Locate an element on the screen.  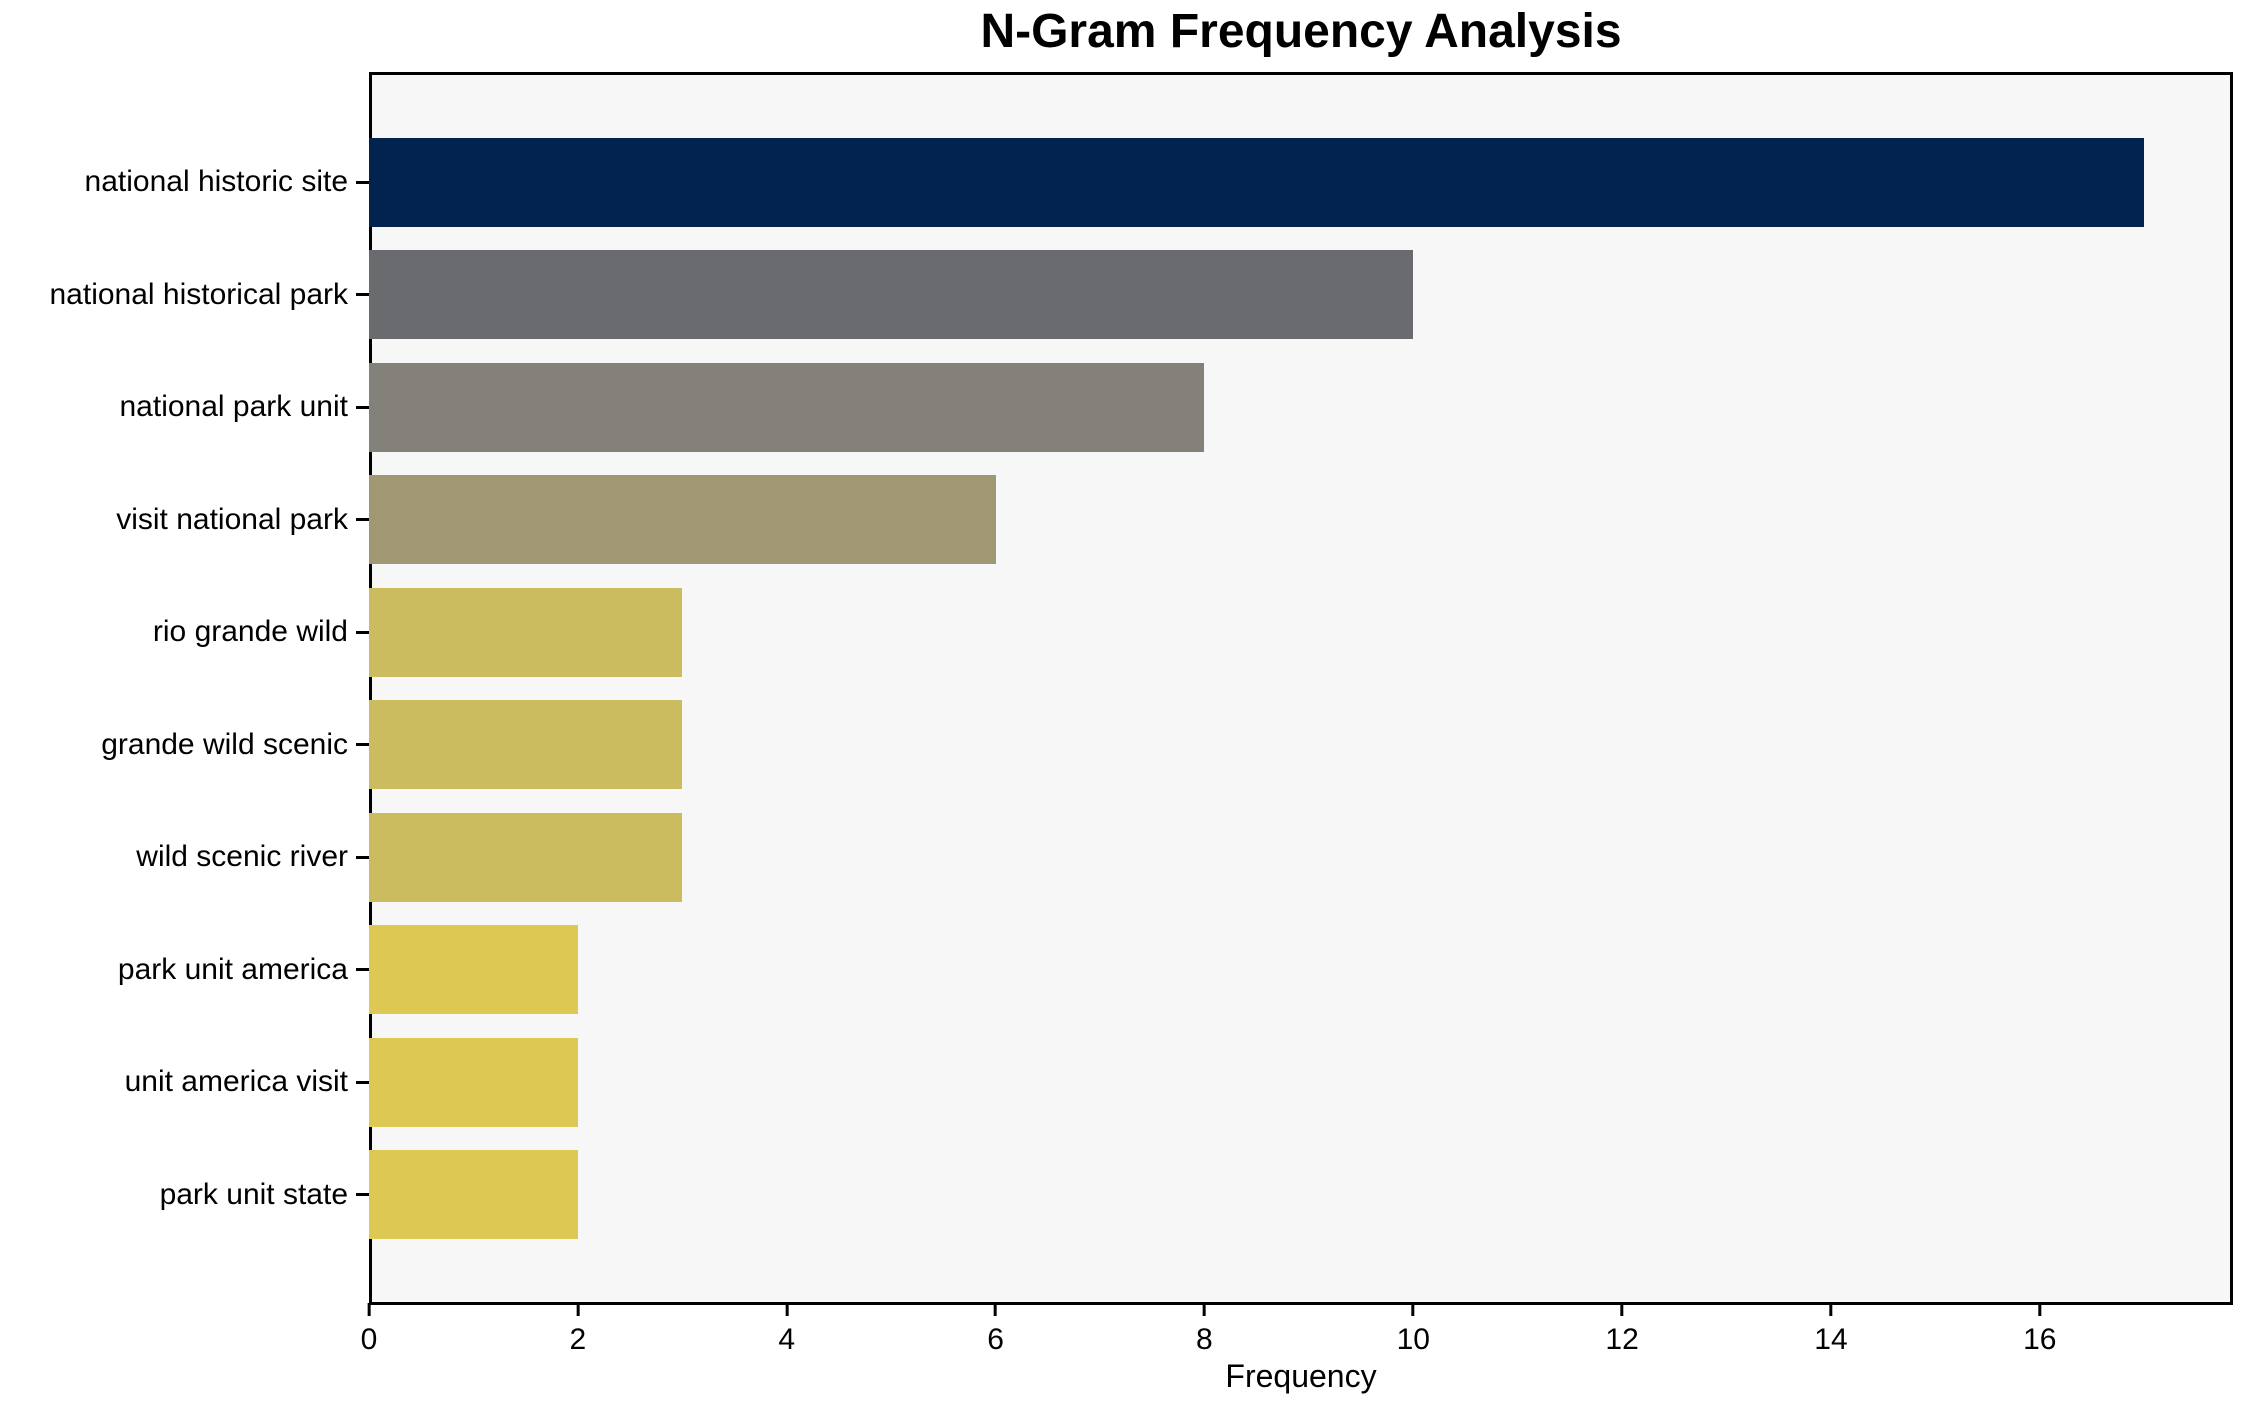
bar-park-unit-state is located at coordinates (473, 1195).